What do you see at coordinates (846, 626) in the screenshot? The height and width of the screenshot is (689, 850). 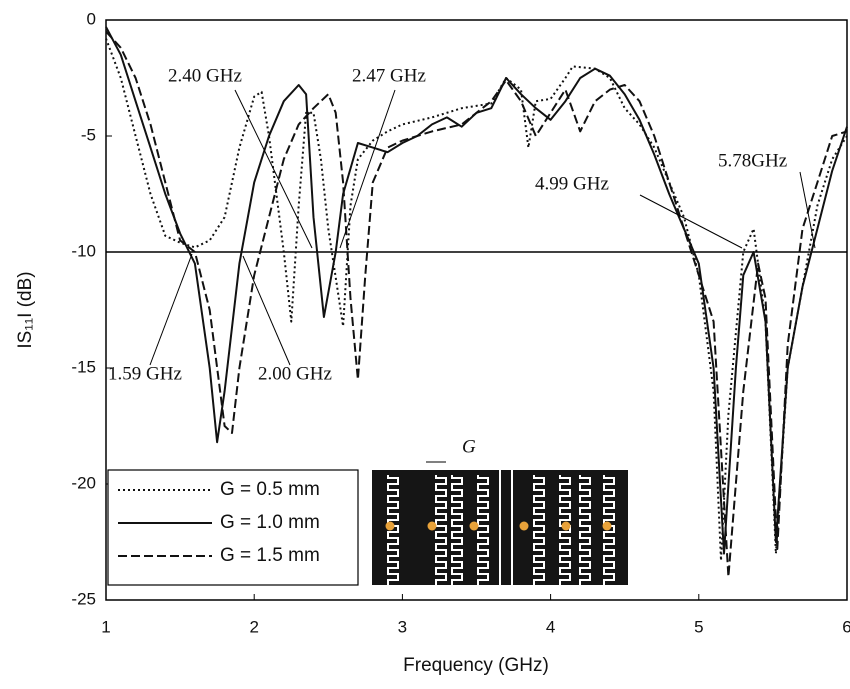 I see `x-tick-label: 6` at bounding box center [846, 626].